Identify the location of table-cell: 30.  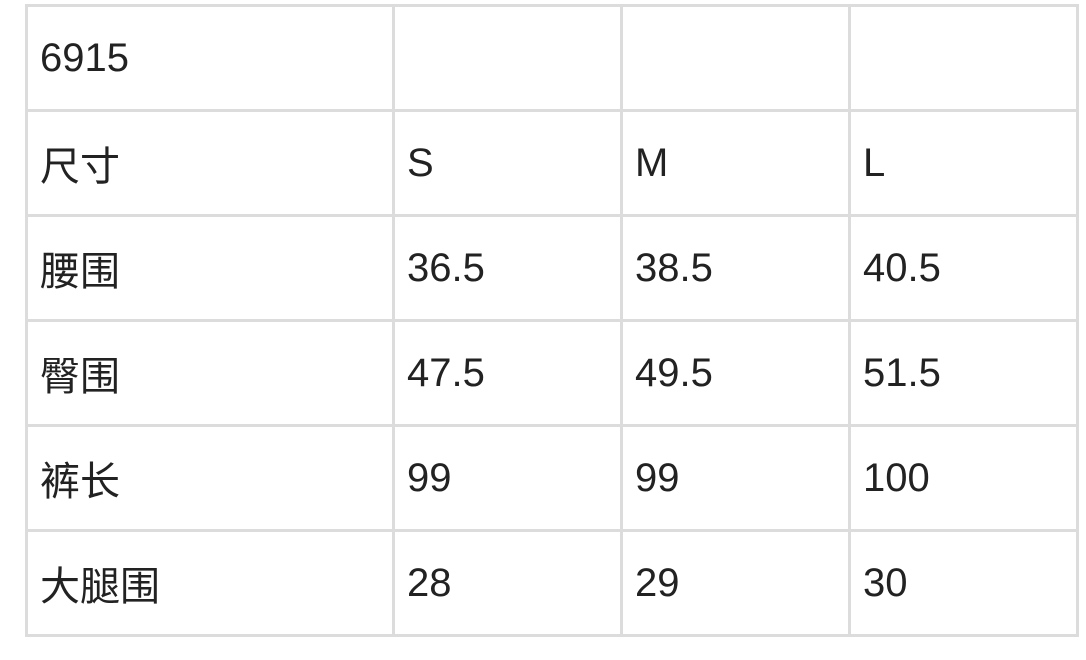
(963, 583).